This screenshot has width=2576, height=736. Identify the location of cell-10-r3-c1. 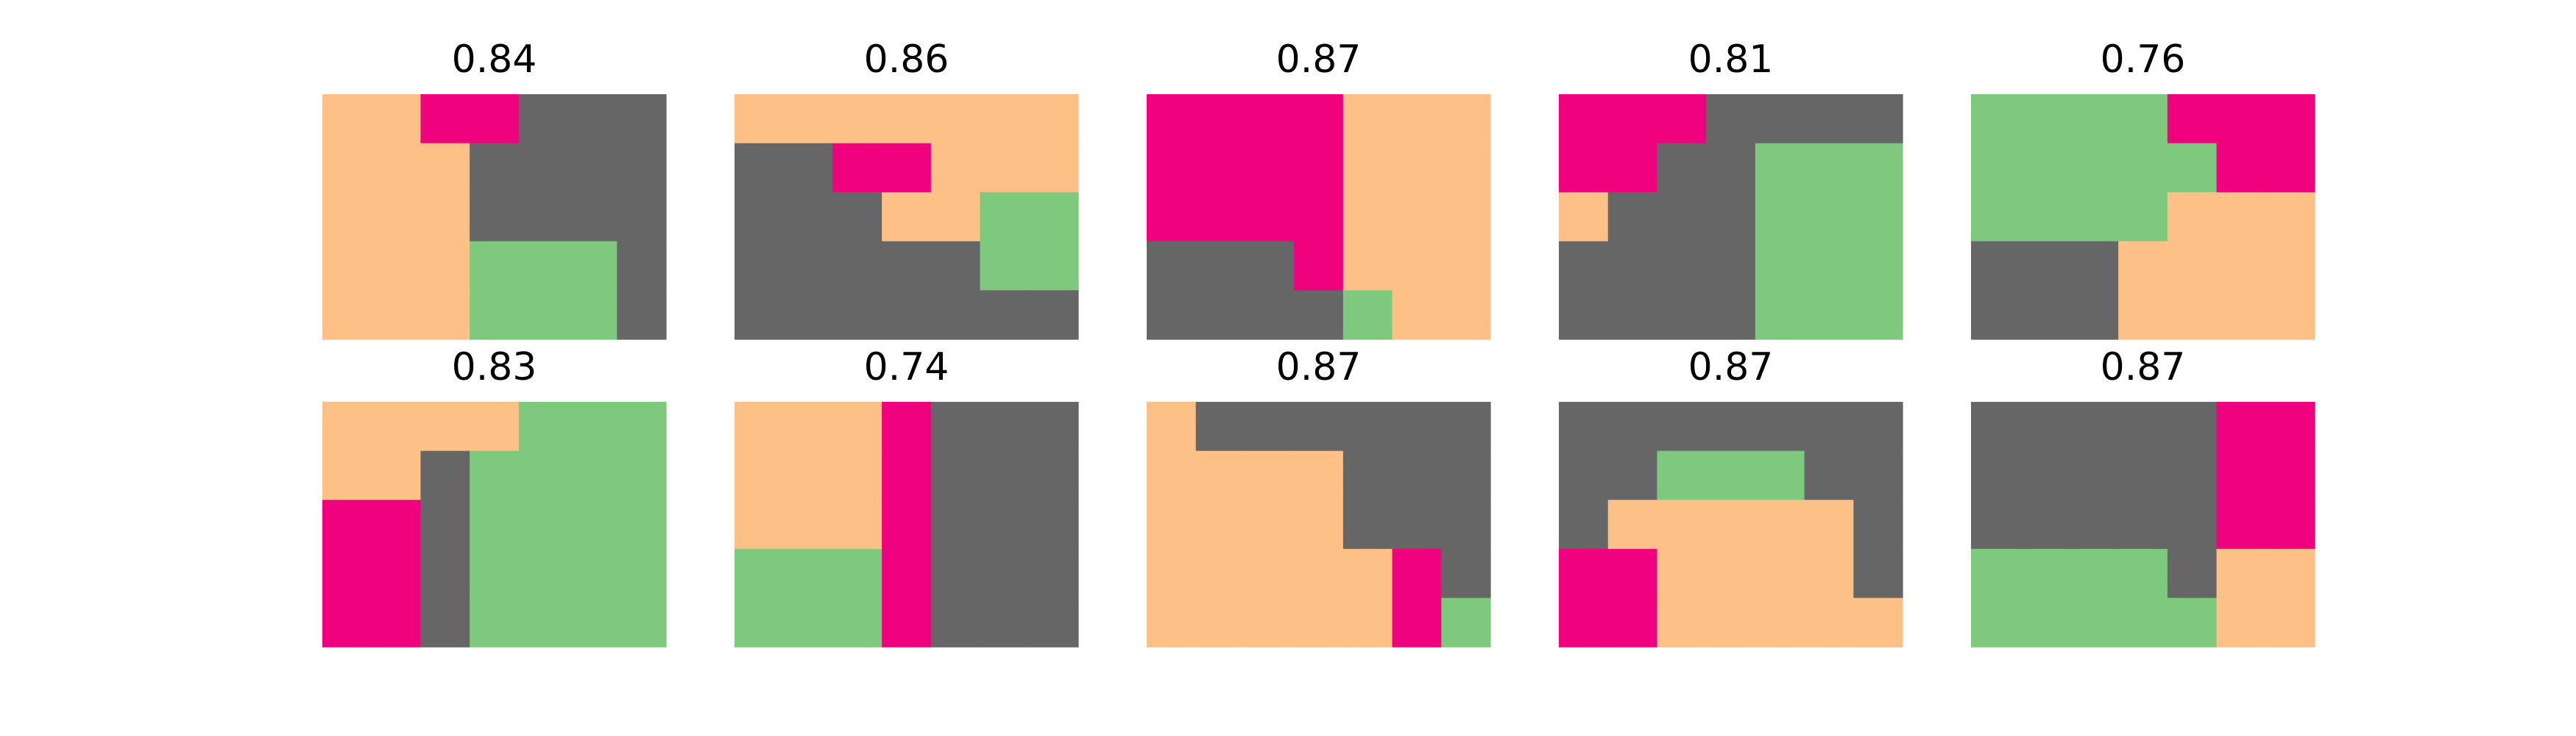
(2045, 573).